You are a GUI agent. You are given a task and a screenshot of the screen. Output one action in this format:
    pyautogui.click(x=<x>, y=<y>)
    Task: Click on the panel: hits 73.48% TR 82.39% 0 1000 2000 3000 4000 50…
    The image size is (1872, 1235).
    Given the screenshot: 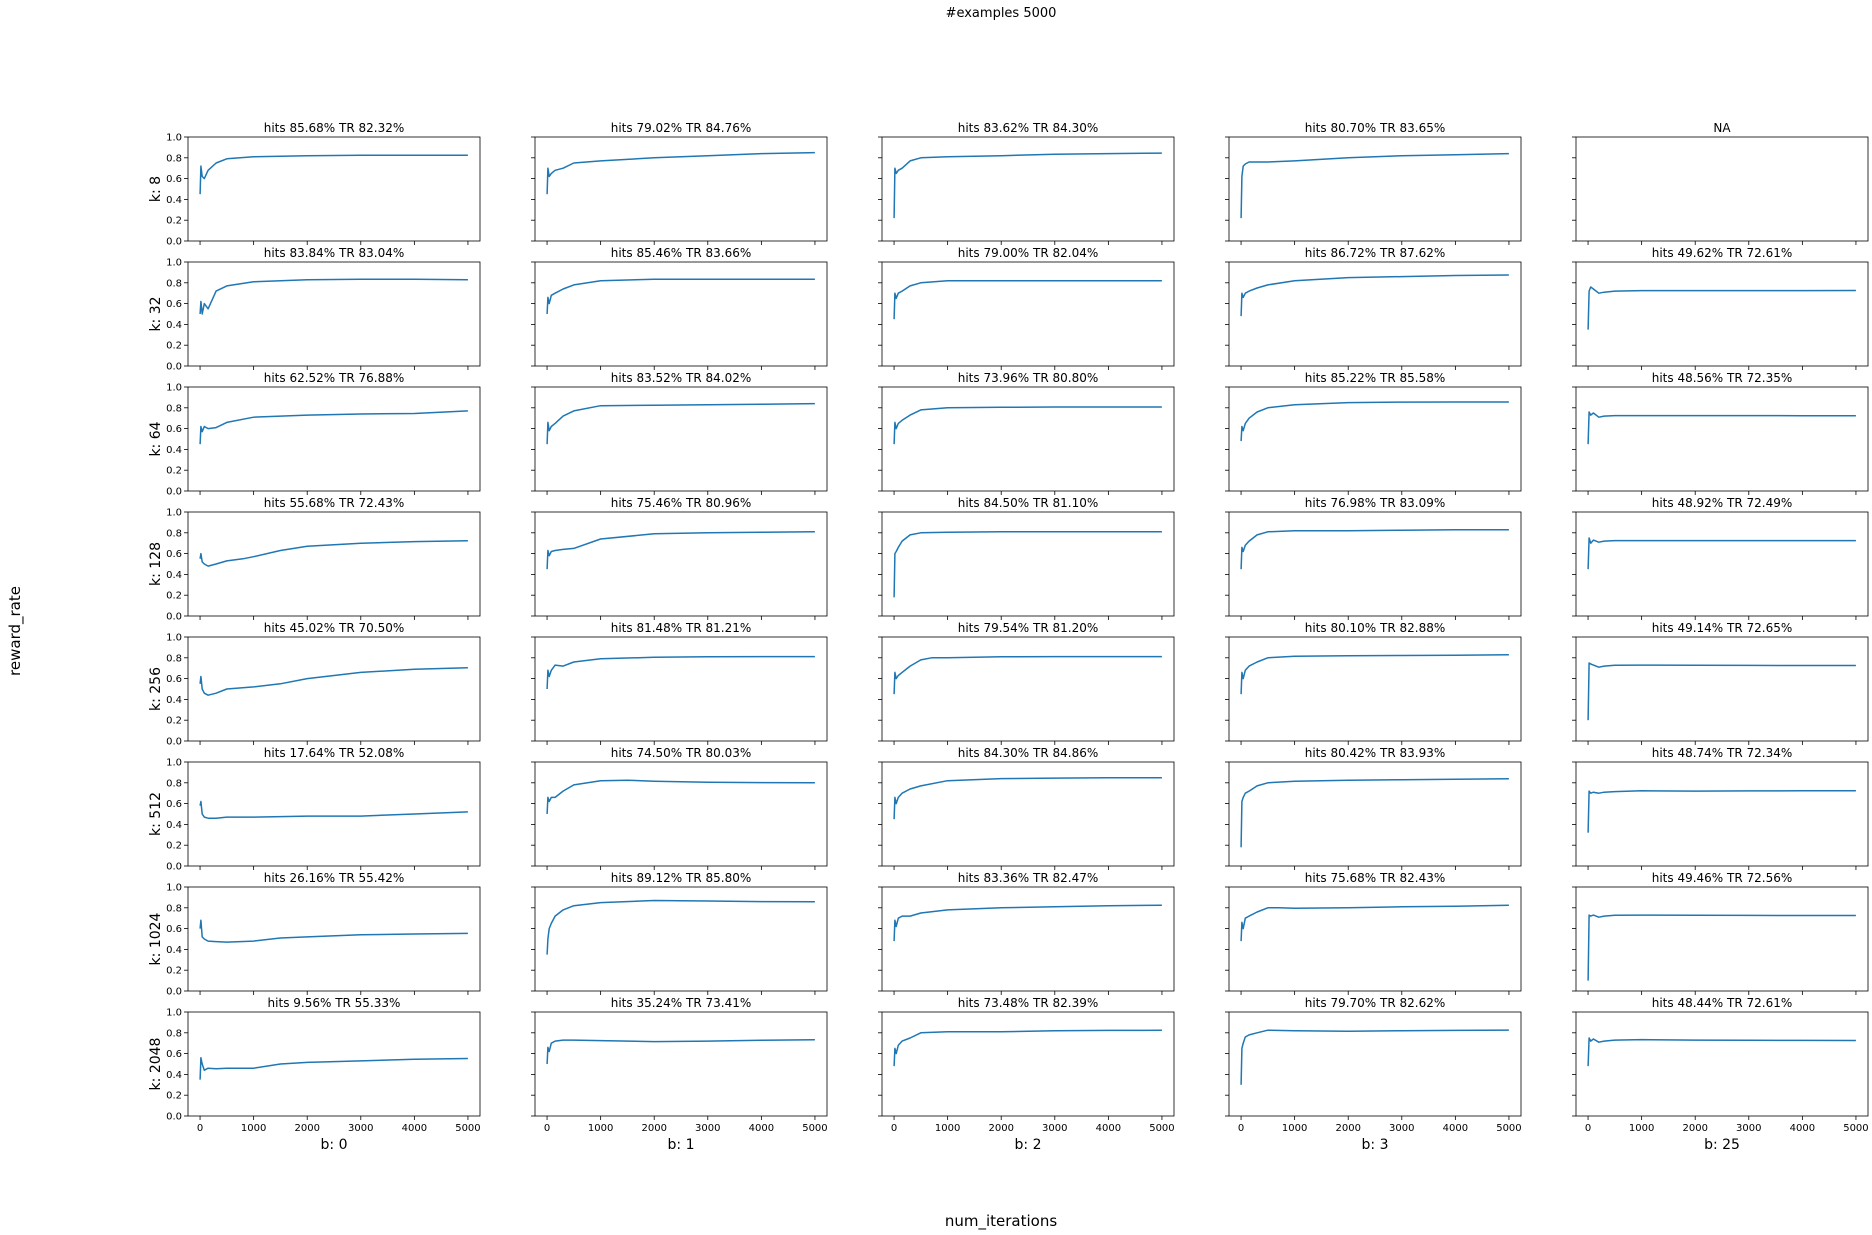 What is the action you would take?
    pyautogui.click(x=1026, y=1065)
    